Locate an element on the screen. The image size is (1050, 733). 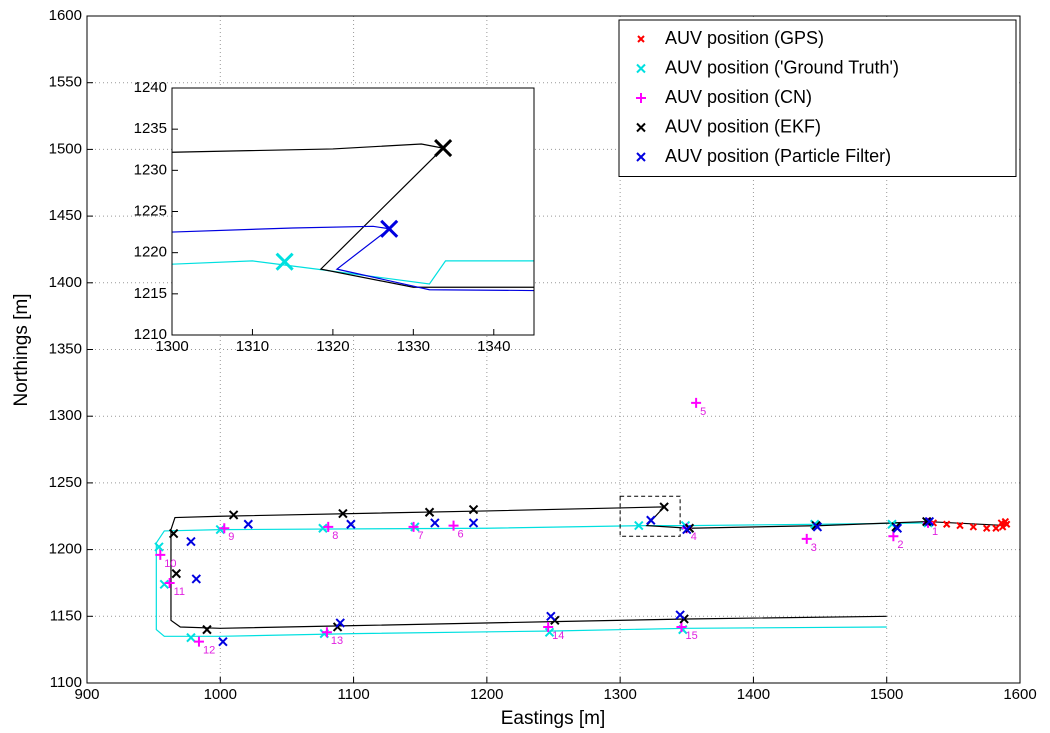
x-tick-label: 1320 is located at coordinates (332, 346).